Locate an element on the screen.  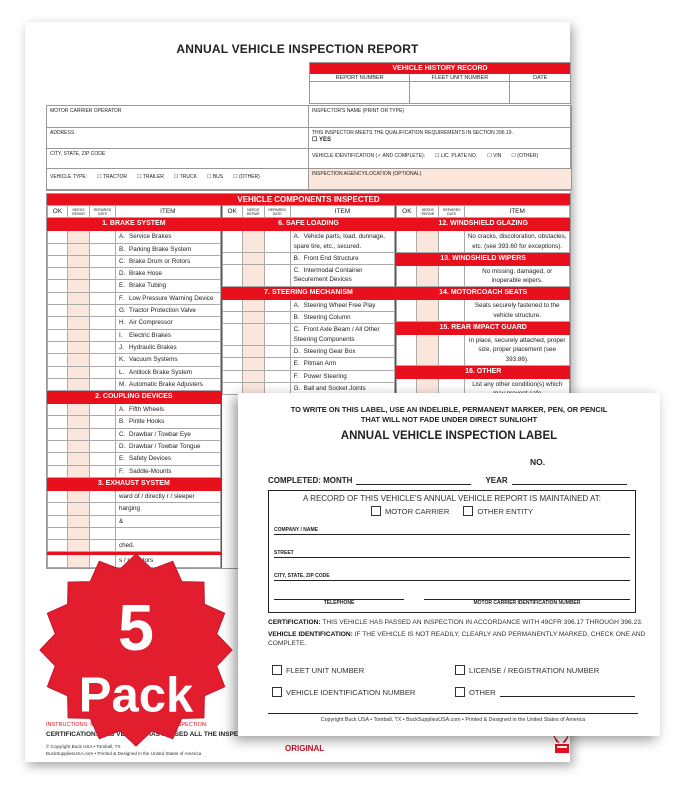
report-number-field is located at coordinates (359, 92).